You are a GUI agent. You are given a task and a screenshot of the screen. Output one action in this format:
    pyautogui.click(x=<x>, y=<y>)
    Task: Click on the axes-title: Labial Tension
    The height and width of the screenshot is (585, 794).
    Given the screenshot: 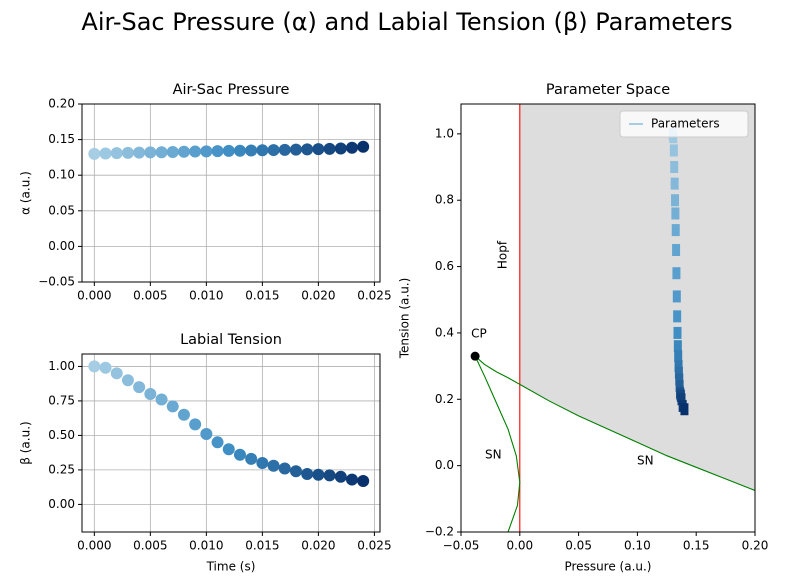 What is the action you would take?
    pyautogui.click(x=231, y=340)
    